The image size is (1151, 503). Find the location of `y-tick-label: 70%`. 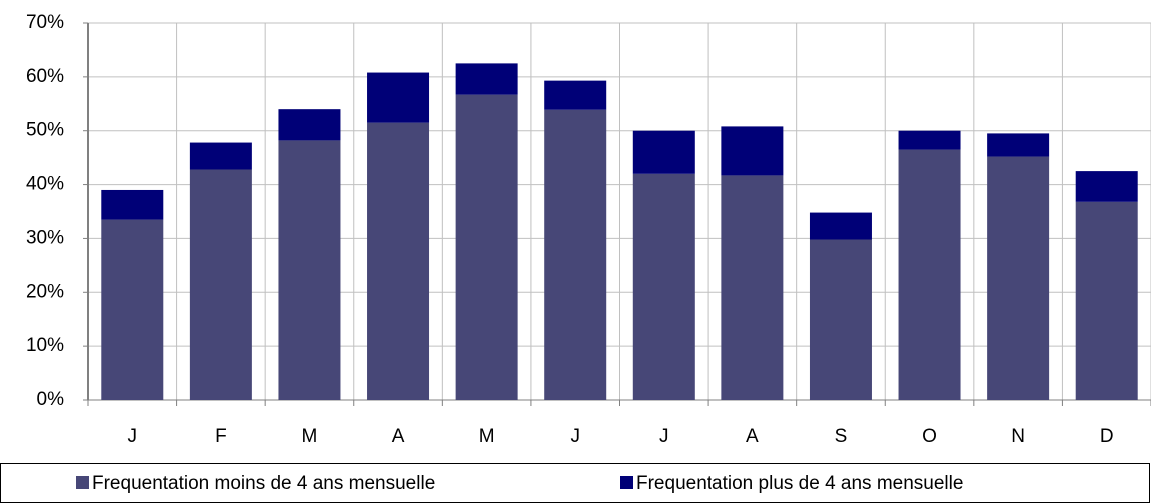

y-tick-label: 70% is located at coordinates (45, 22).